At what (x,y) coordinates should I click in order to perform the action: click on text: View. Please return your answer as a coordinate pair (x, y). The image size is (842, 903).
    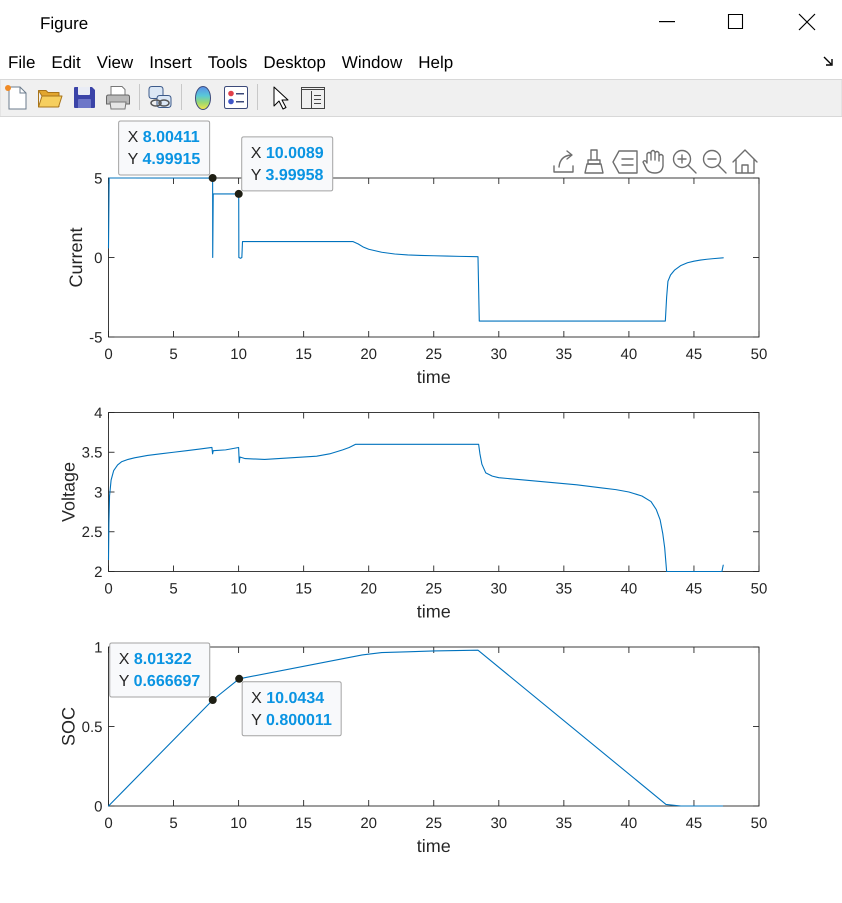
    Looking at the image, I should click on (115, 62).